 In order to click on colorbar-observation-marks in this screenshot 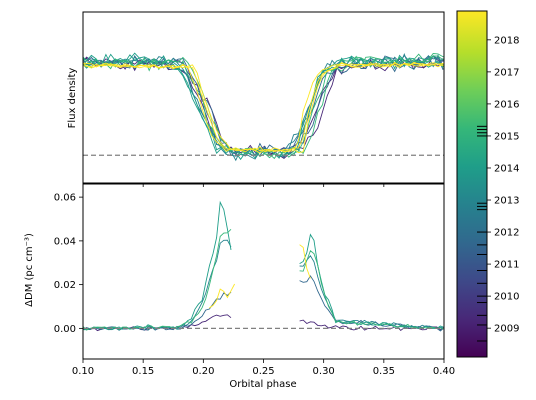, I will do `click(482, 233)`.